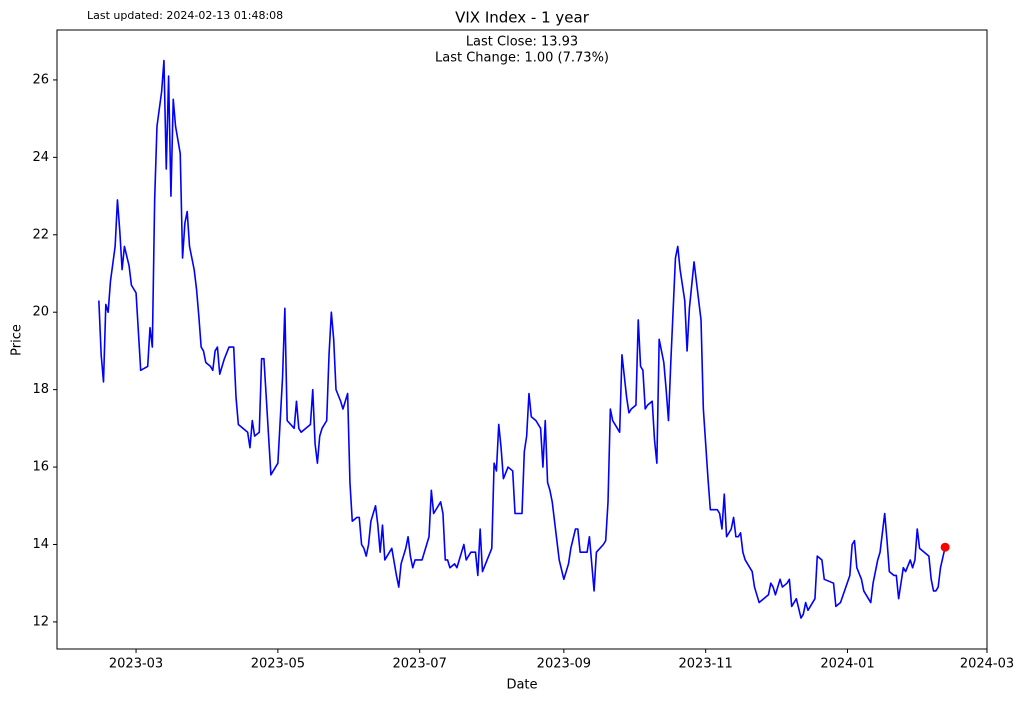  What do you see at coordinates (17, 340) in the screenshot?
I see `y-axis-label: Price` at bounding box center [17, 340].